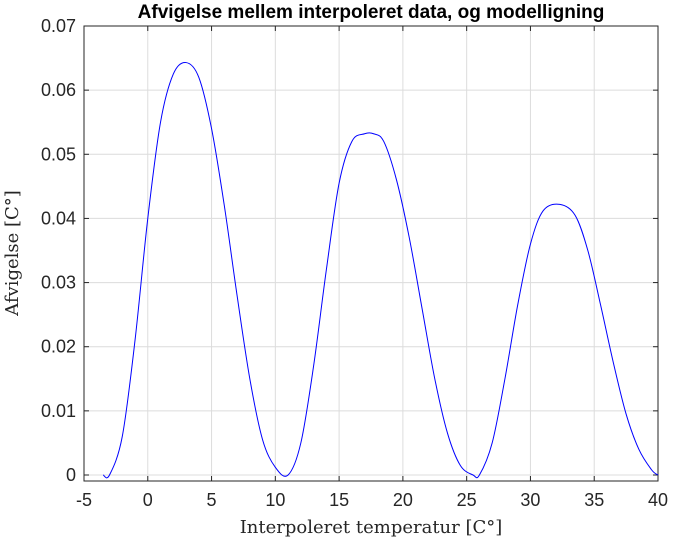 The width and height of the screenshot is (673, 542). I want to click on x-tick-label: -5, so click(84, 500).